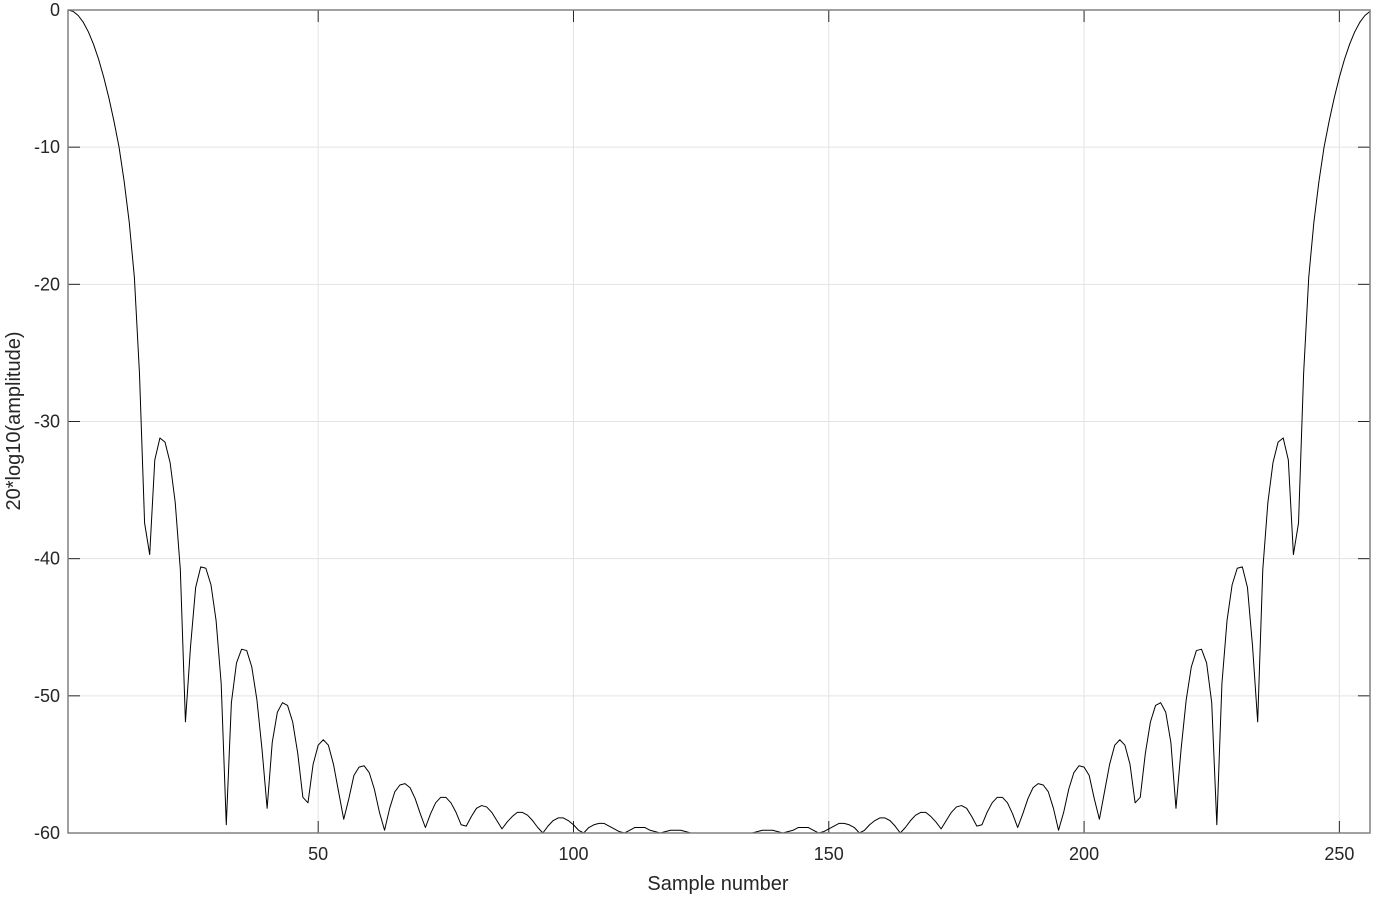  Describe the element at coordinates (47, 559) in the screenshot. I see `y-tick-label: -40` at that location.